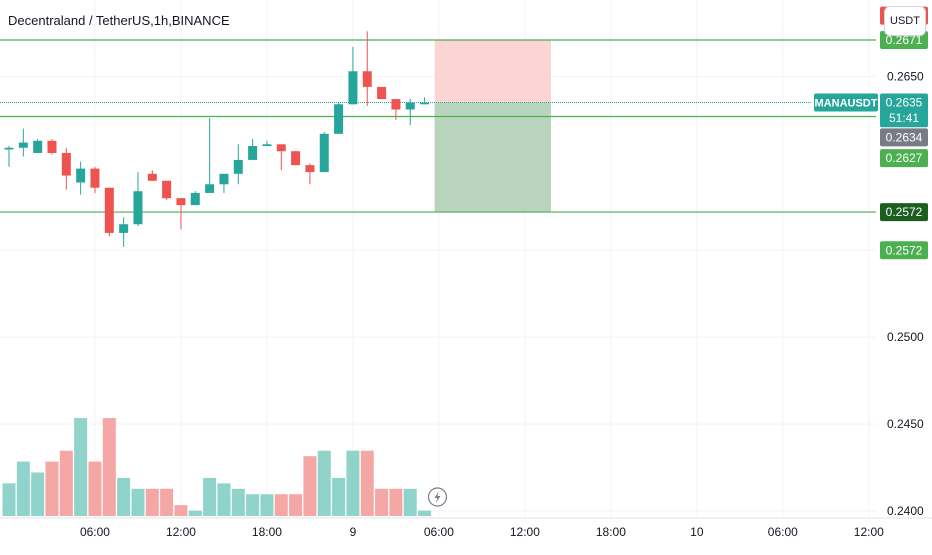 The image size is (932, 555). What do you see at coordinates (904, 40) in the screenshot?
I see `price-tag-label: 0.2671` at bounding box center [904, 40].